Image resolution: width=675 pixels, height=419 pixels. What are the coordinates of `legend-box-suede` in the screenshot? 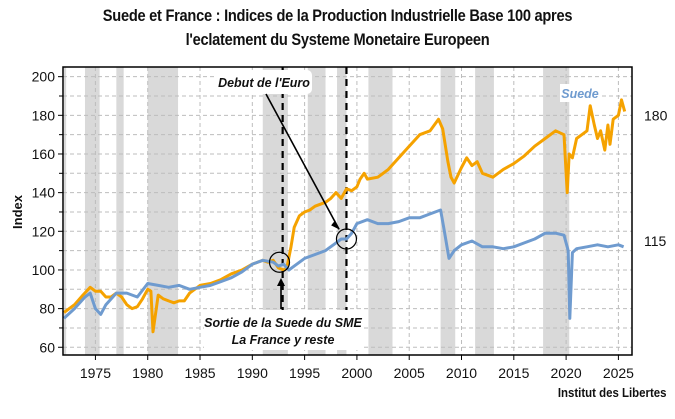 It's located at (580, 93).